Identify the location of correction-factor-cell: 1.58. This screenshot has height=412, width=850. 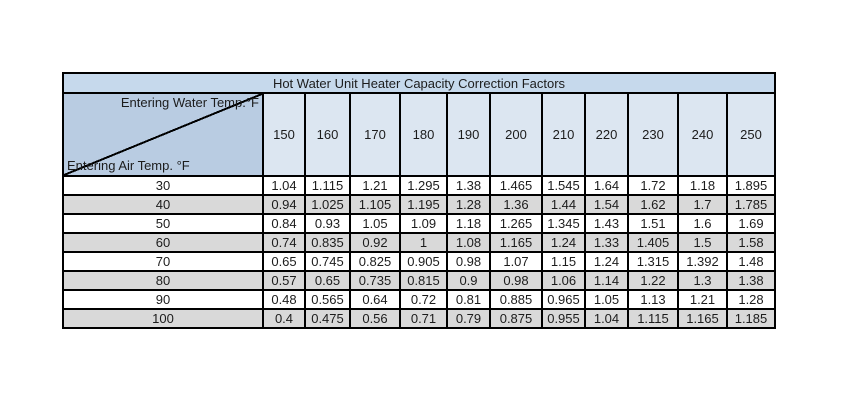
(751, 242).